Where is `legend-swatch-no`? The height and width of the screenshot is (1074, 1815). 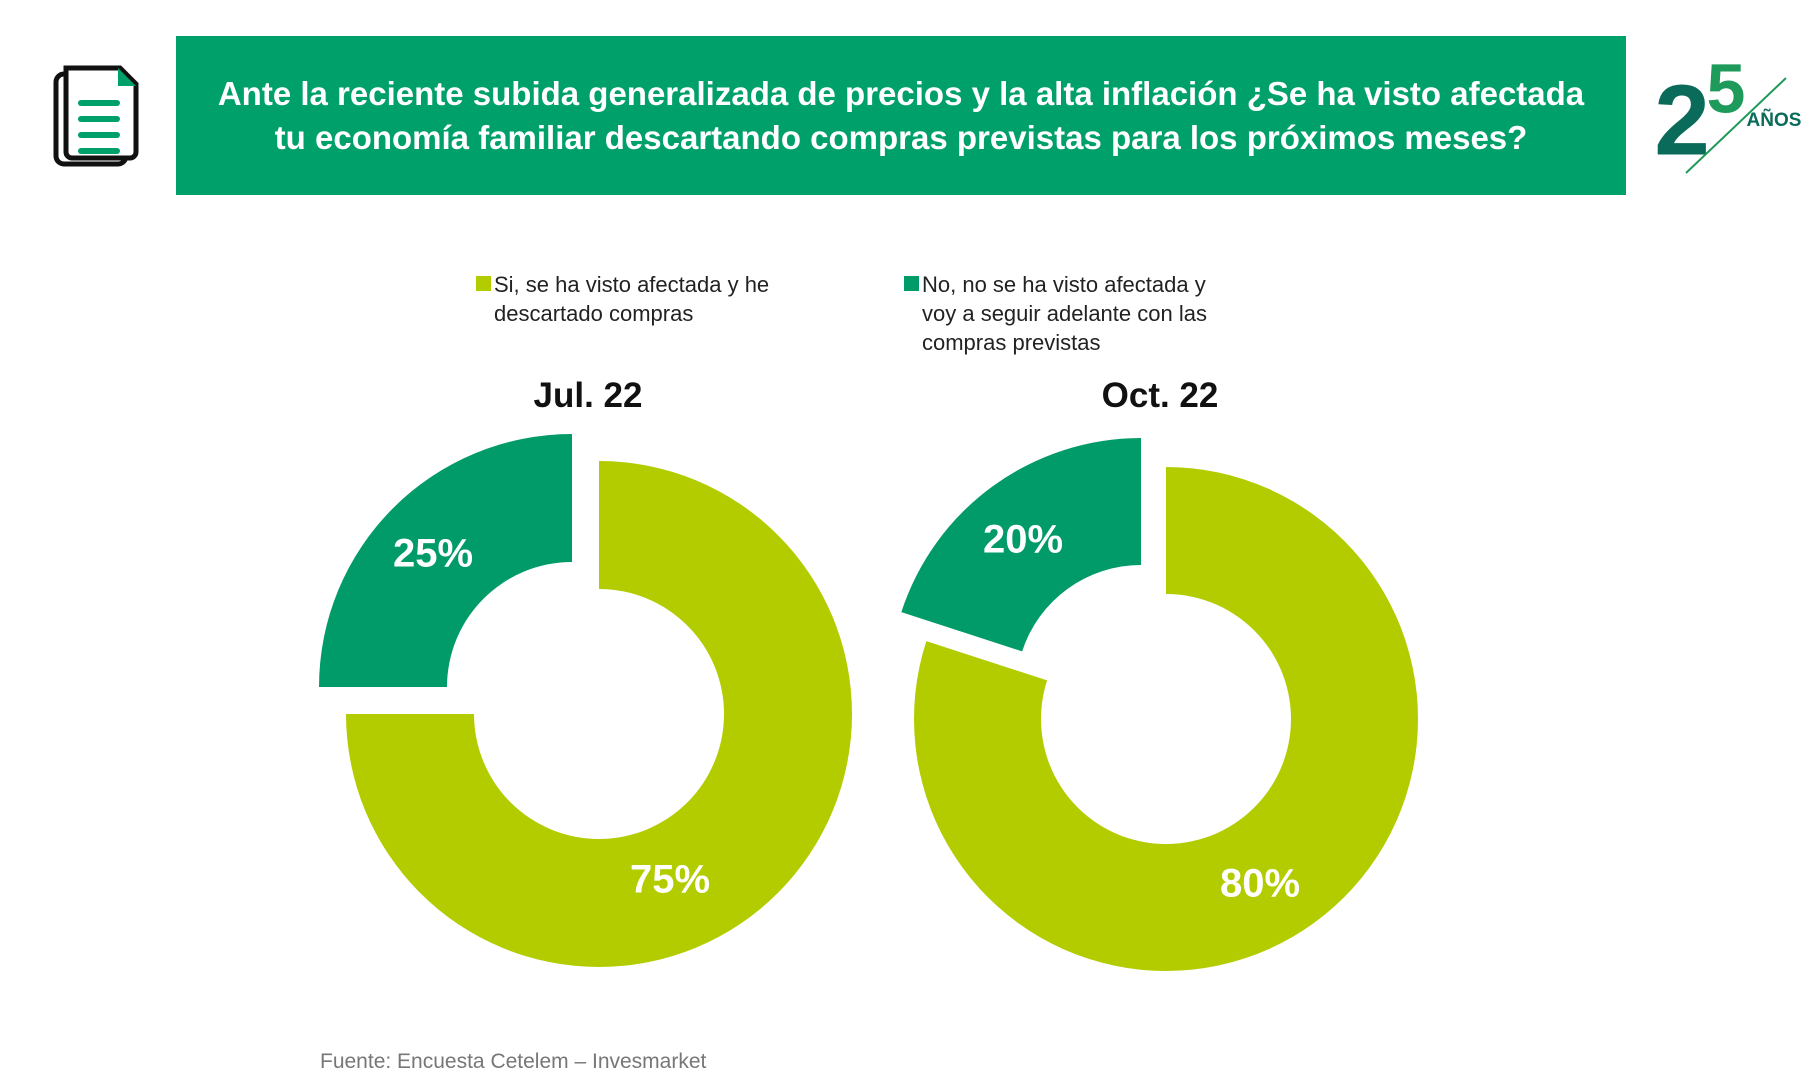 legend-swatch-no is located at coordinates (911, 283).